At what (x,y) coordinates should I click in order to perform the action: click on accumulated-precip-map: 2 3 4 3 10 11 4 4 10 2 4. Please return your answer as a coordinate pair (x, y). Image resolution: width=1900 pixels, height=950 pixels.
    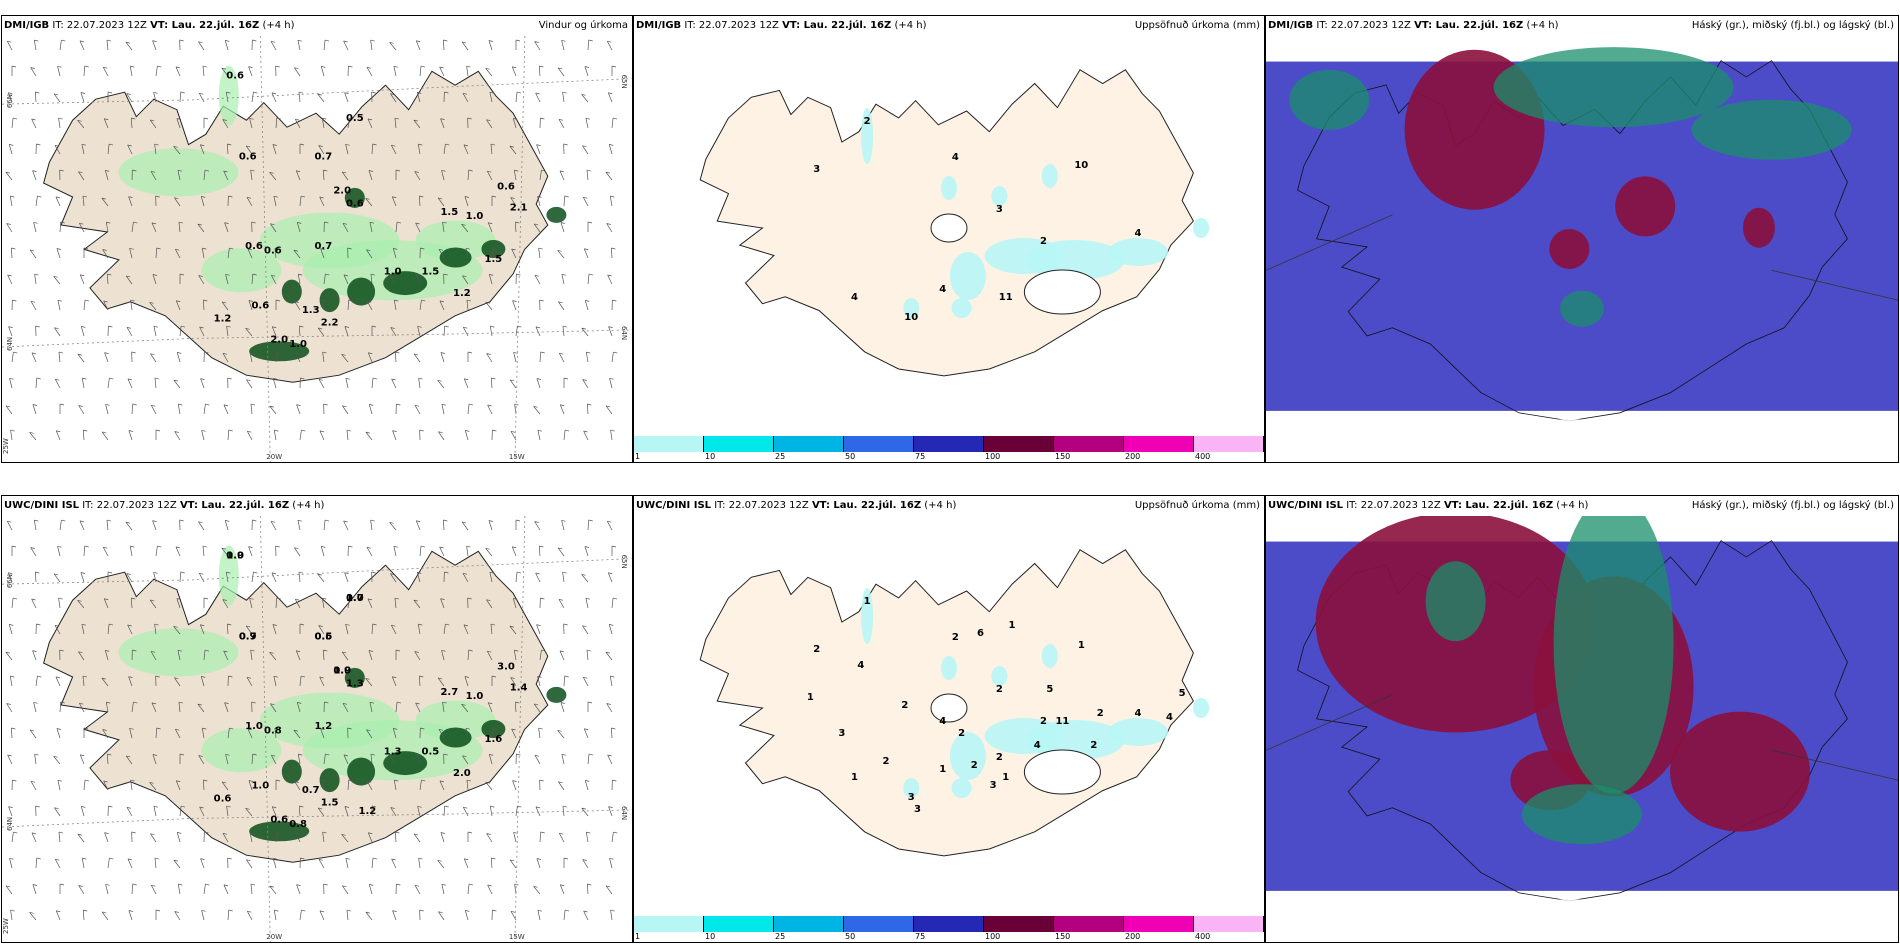
    Looking at the image, I should click on (949, 236).